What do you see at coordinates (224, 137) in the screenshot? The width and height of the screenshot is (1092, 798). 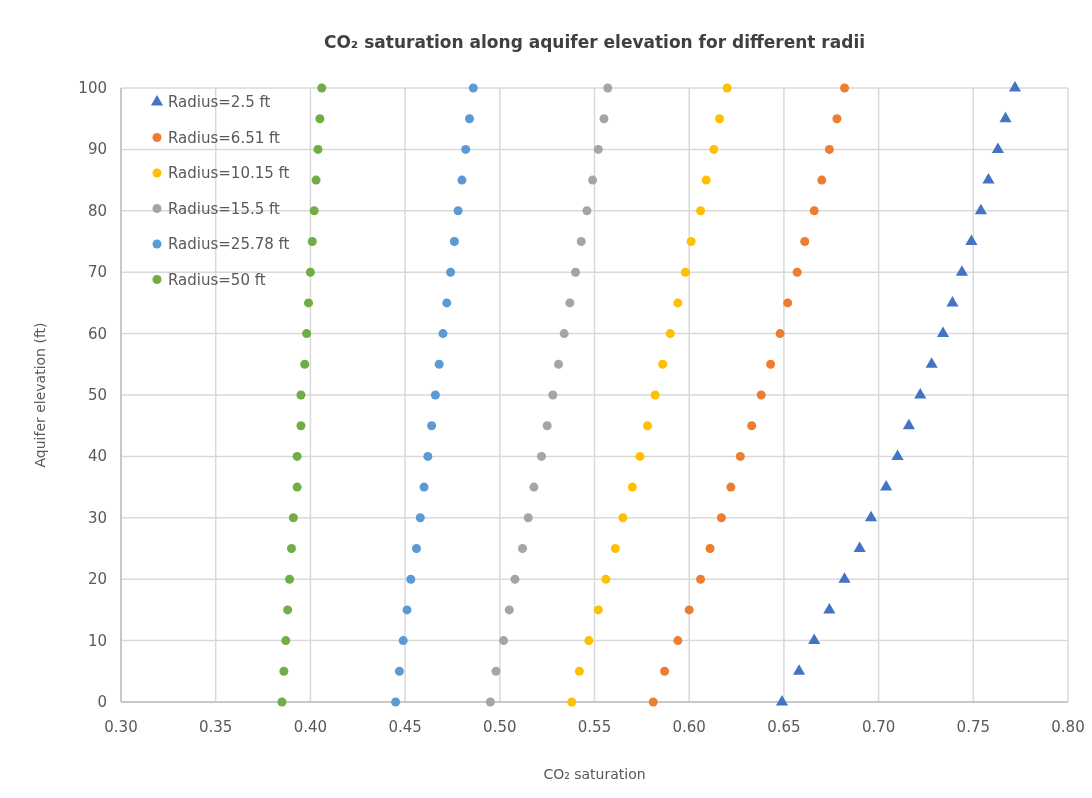 I see `legend-label: Radius=6.51 ft` at bounding box center [224, 137].